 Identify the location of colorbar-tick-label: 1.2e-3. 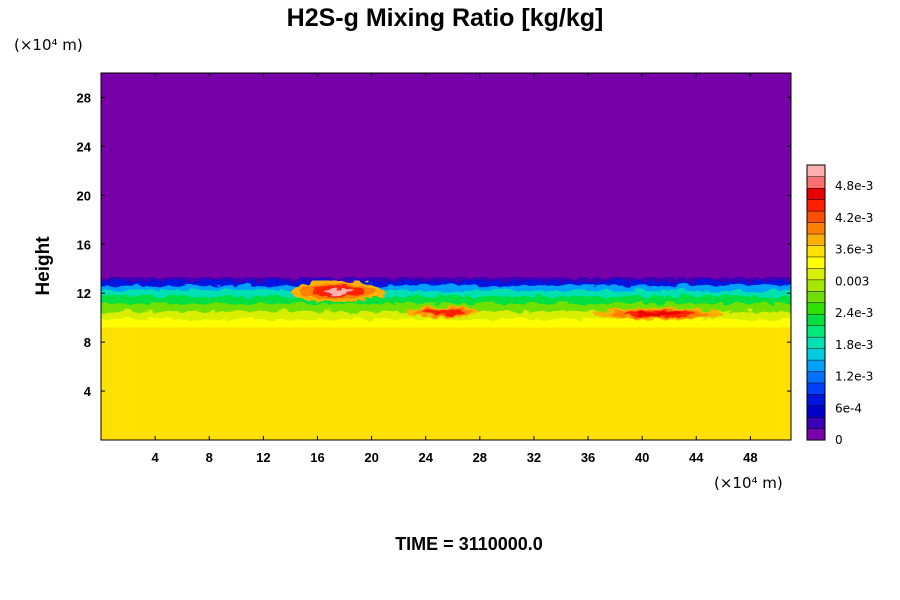
(854, 377).